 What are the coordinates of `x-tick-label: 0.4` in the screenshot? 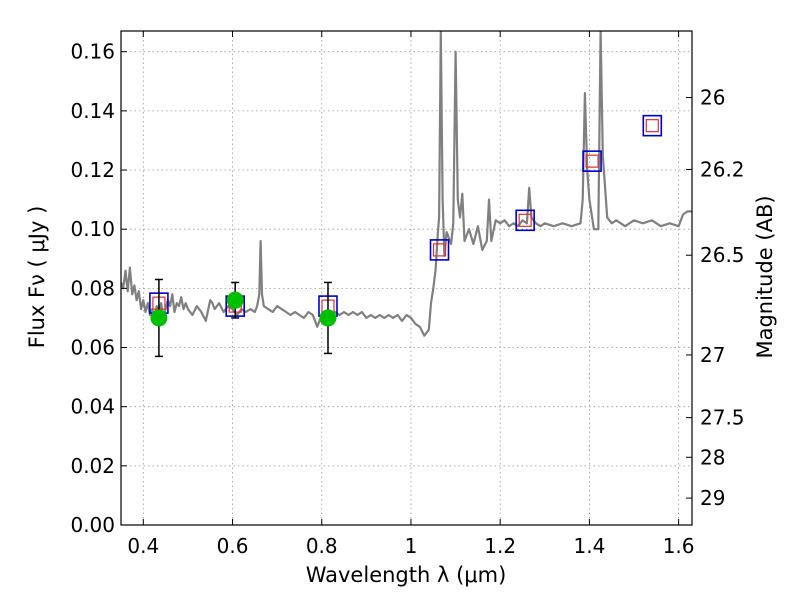 It's located at (143, 546).